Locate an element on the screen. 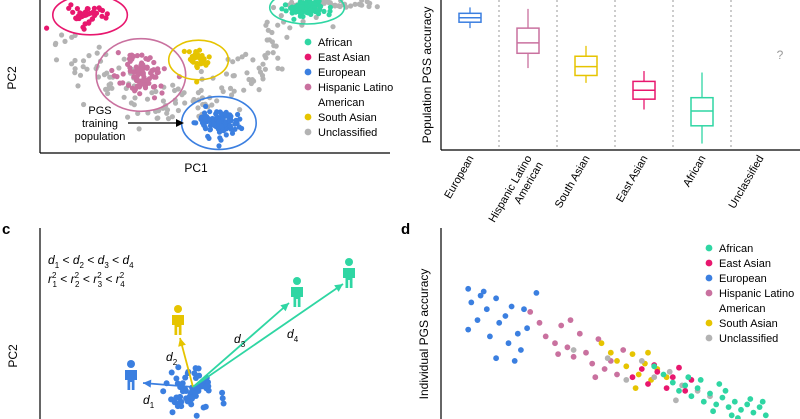 Image resolution: width=800 pixels, height=419 pixels. person-body-icon is located at coordinates (178, 325).